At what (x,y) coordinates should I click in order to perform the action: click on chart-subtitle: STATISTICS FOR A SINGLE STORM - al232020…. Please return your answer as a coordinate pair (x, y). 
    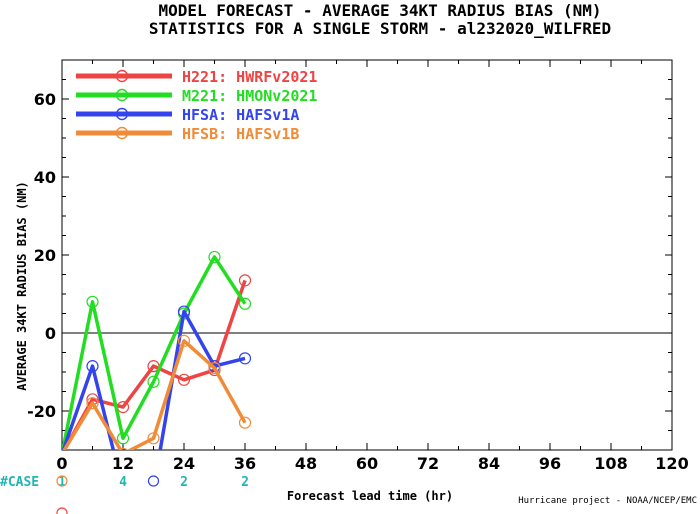
    Looking at the image, I should click on (380, 28).